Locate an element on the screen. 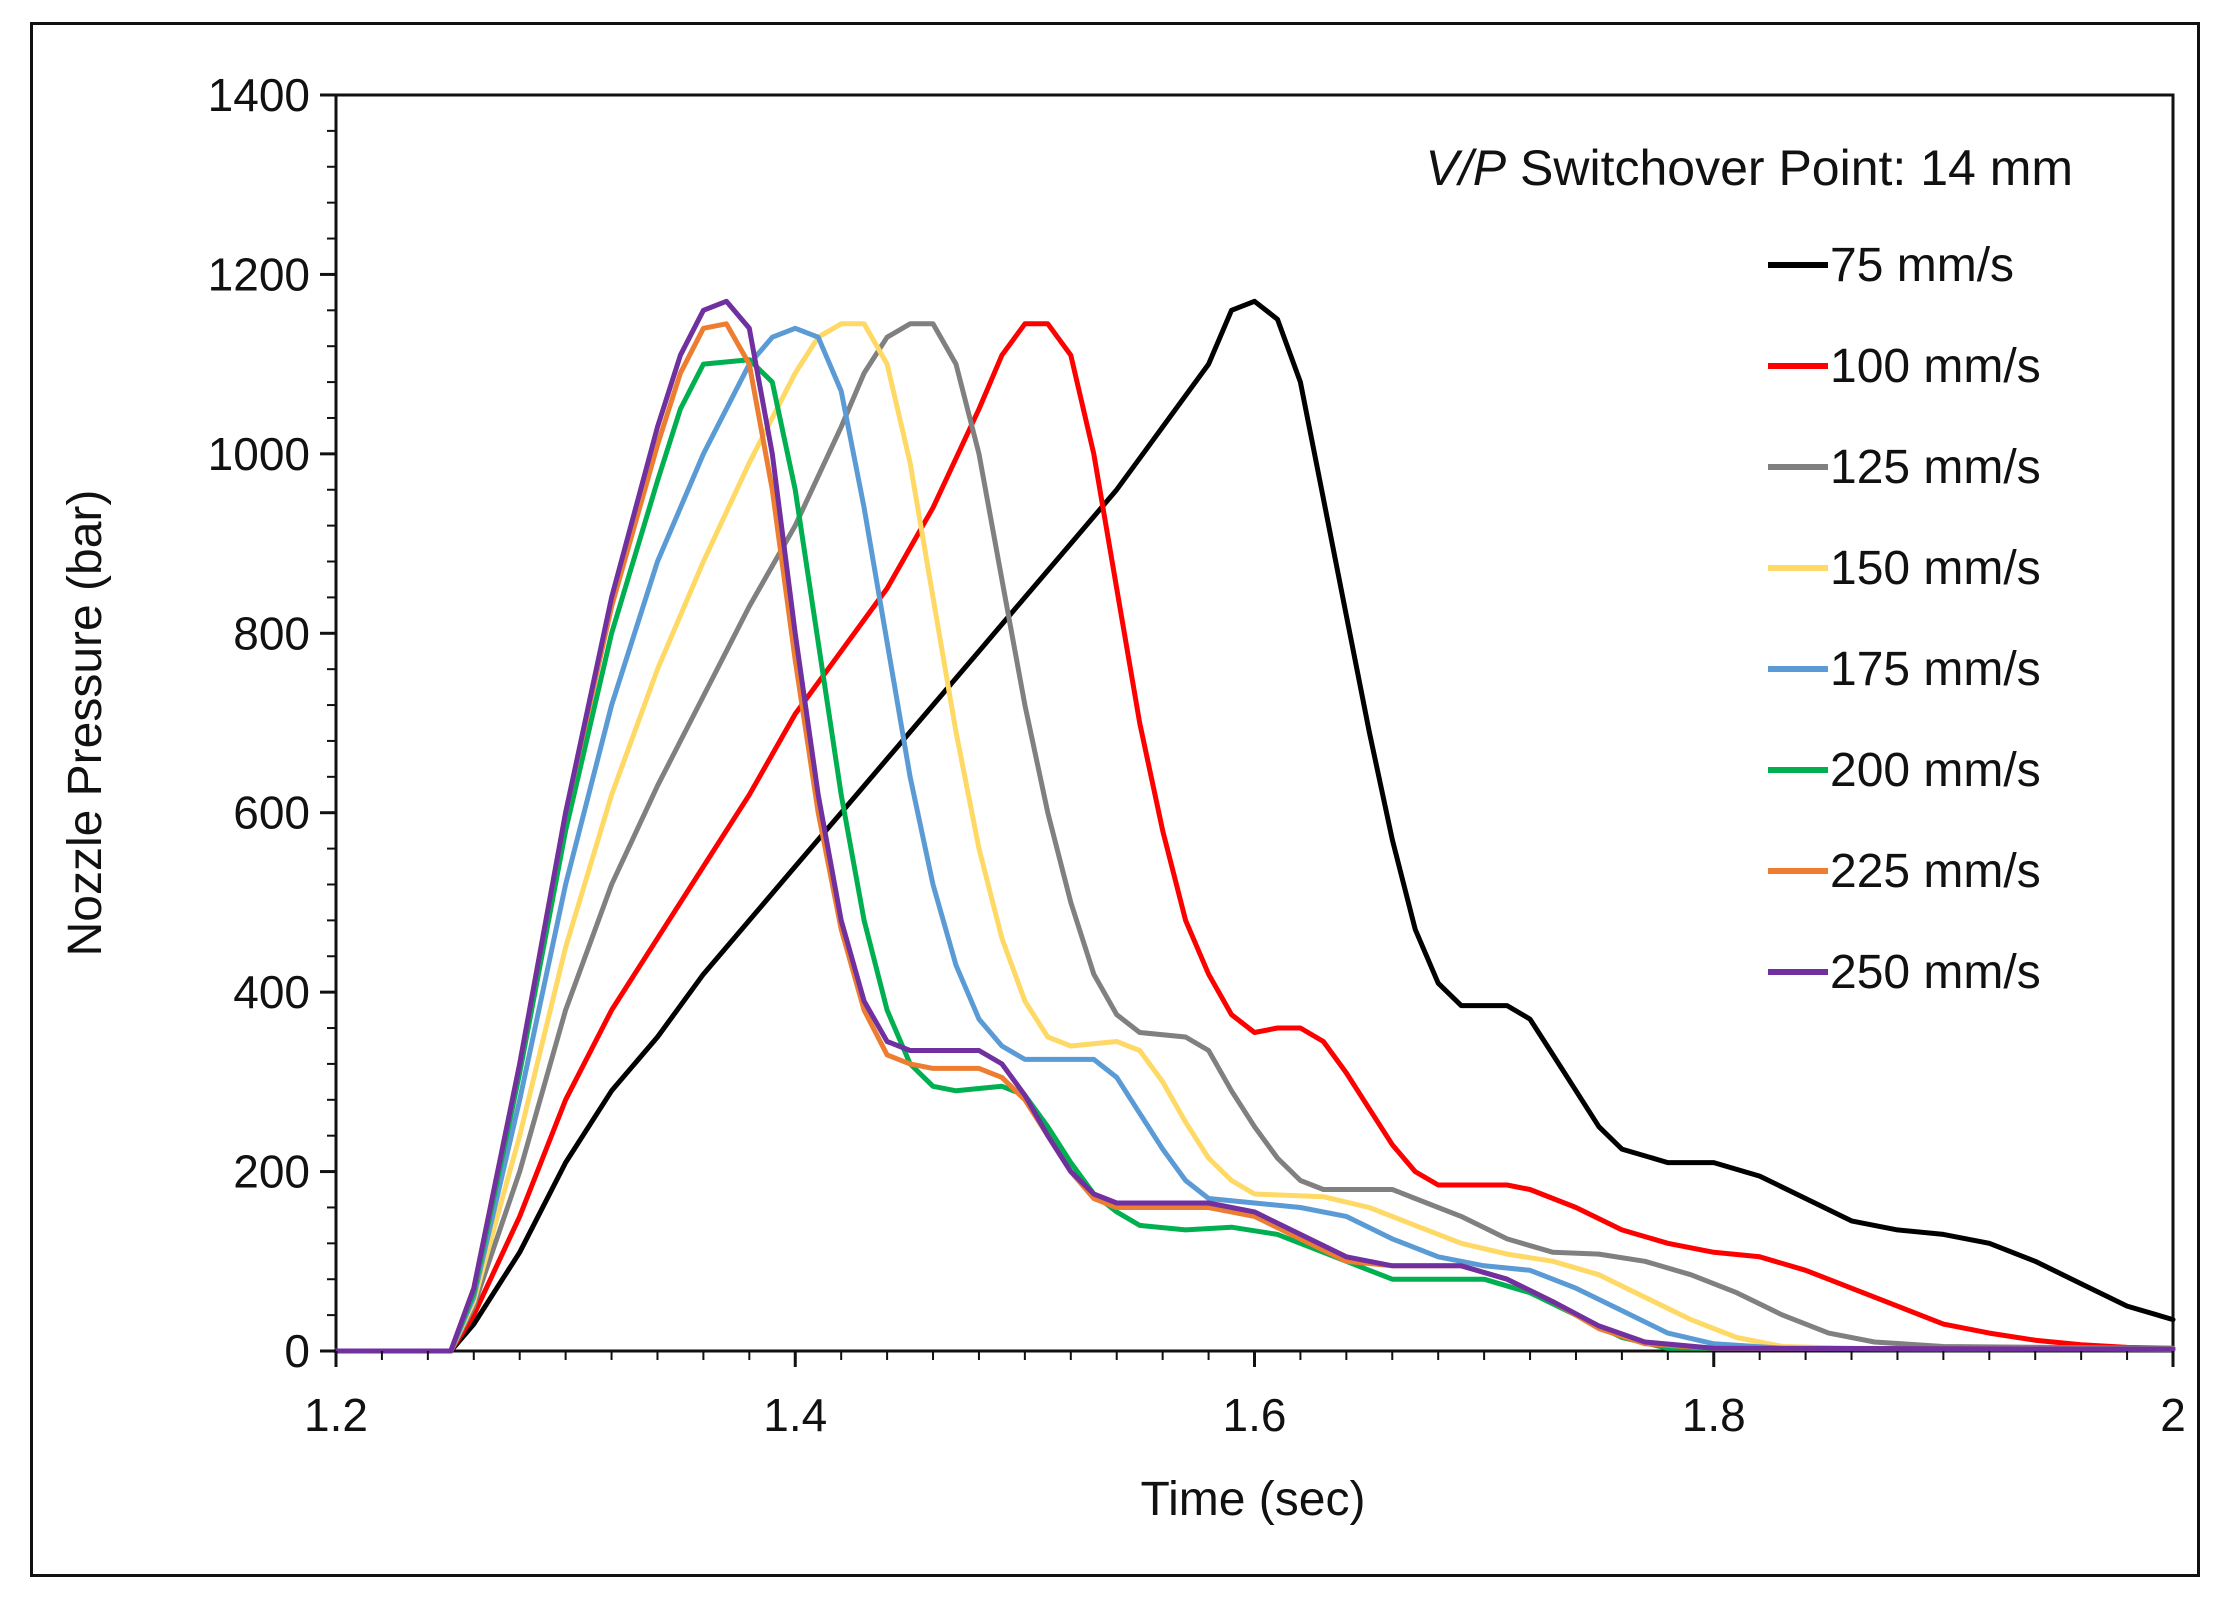 This screenshot has width=2236, height=1609. annotation-rest: Switchover Point: 14 mm is located at coordinates (1789, 168).